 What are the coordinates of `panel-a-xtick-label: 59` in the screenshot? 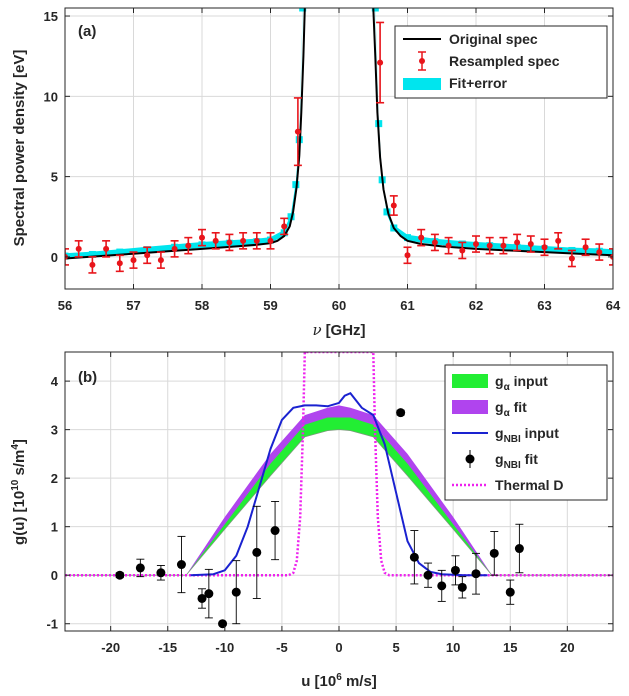 It's located at (270, 305).